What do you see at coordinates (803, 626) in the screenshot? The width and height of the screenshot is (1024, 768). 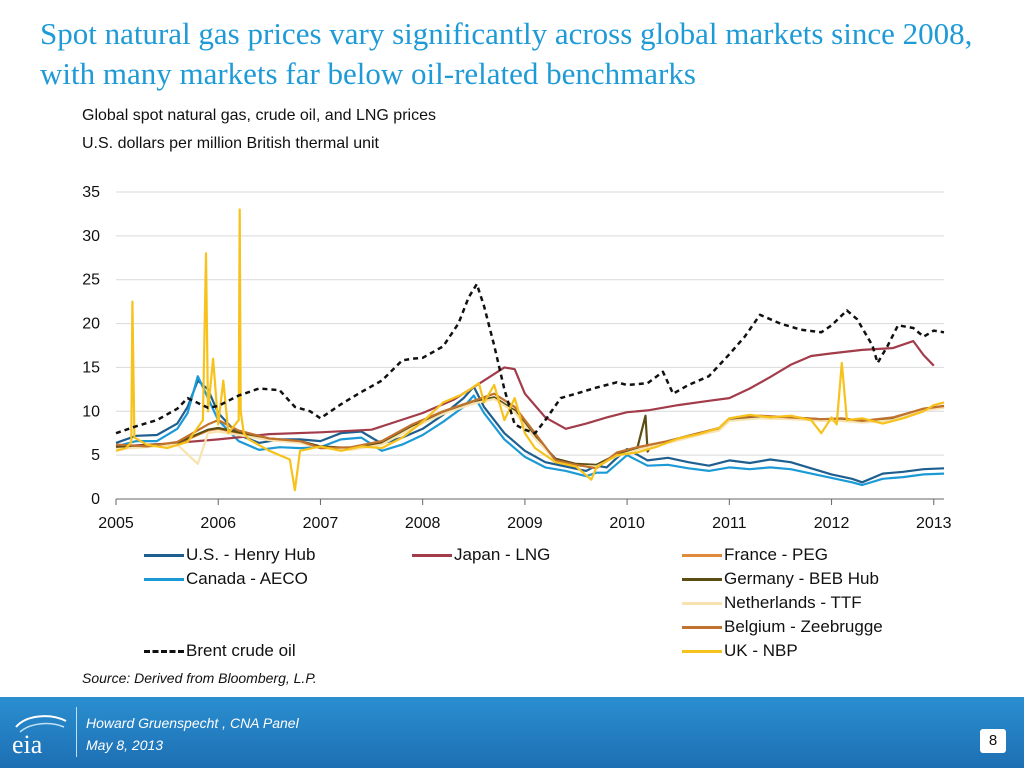 I see `legend-label: Belgium - Zeebrugge` at bounding box center [803, 626].